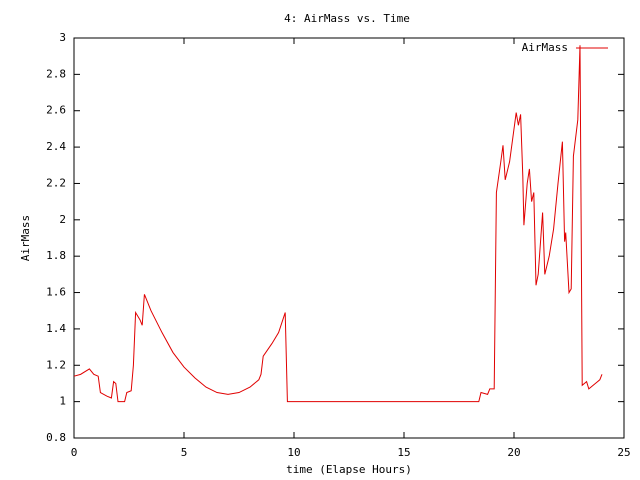 Image resolution: width=640 pixels, height=480 pixels. I want to click on x-tick-label: 15, so click(403, 452).